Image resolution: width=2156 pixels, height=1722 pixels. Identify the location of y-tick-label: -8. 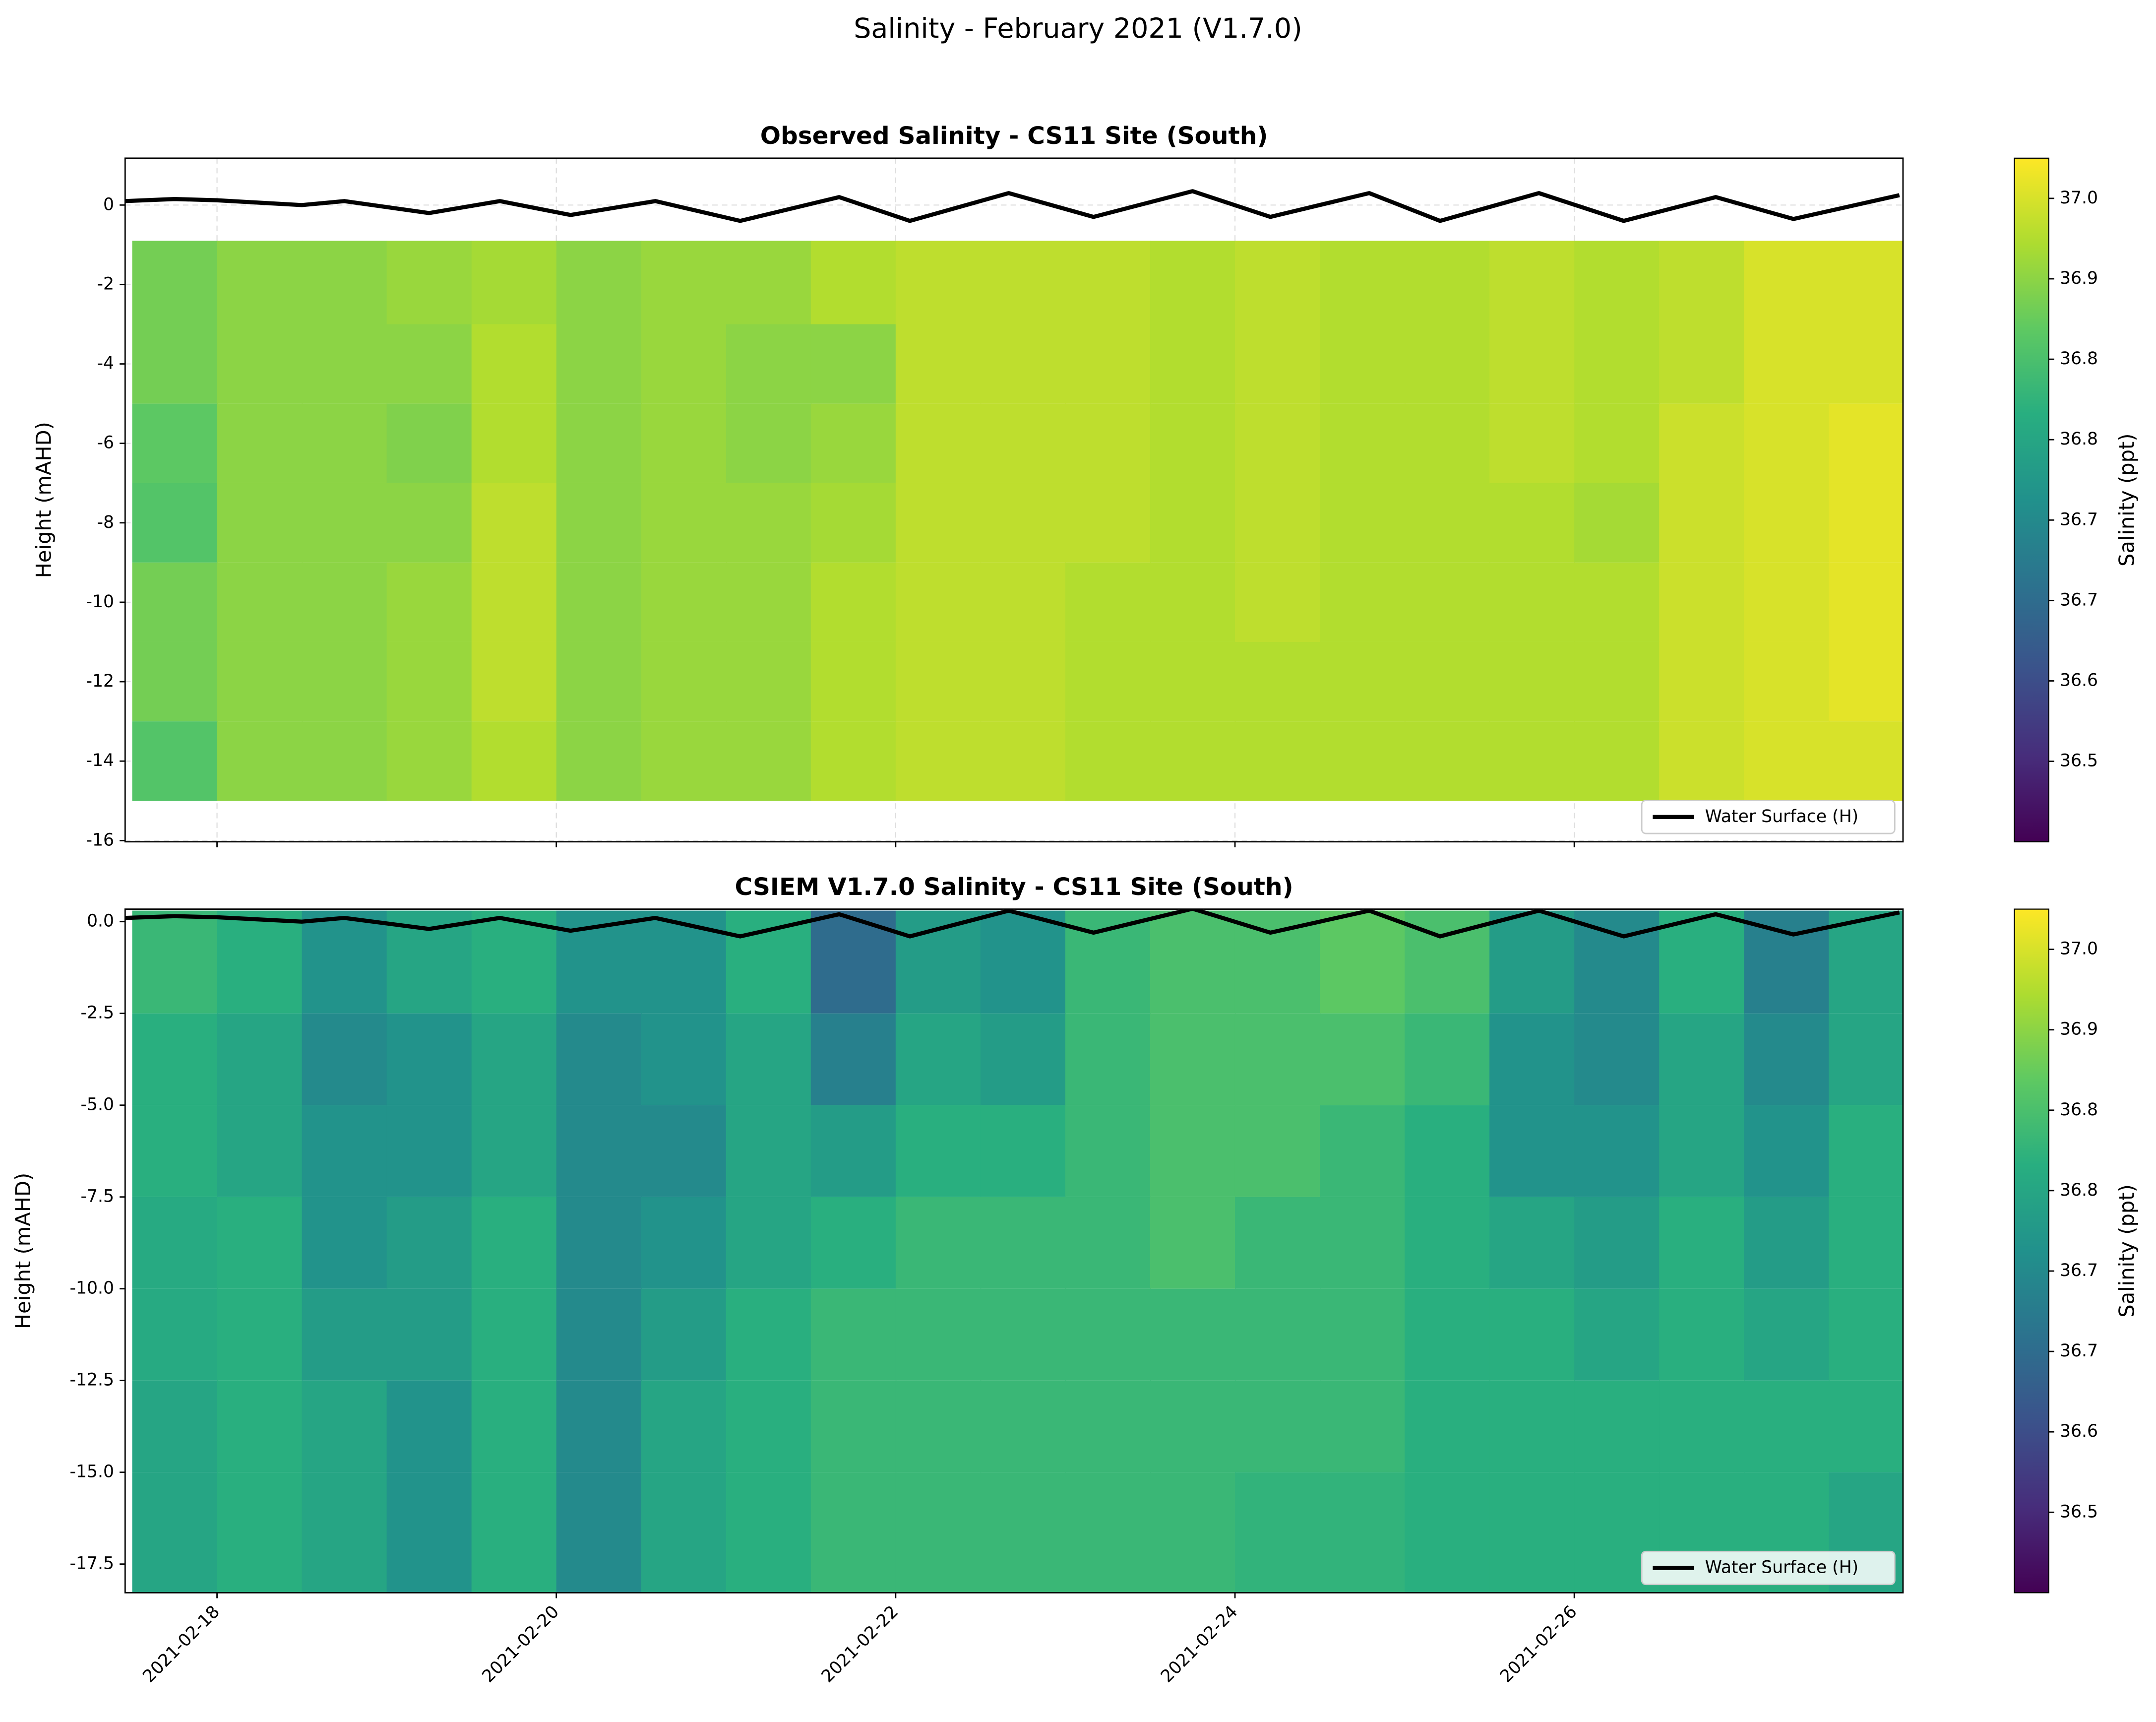
(106, 522).